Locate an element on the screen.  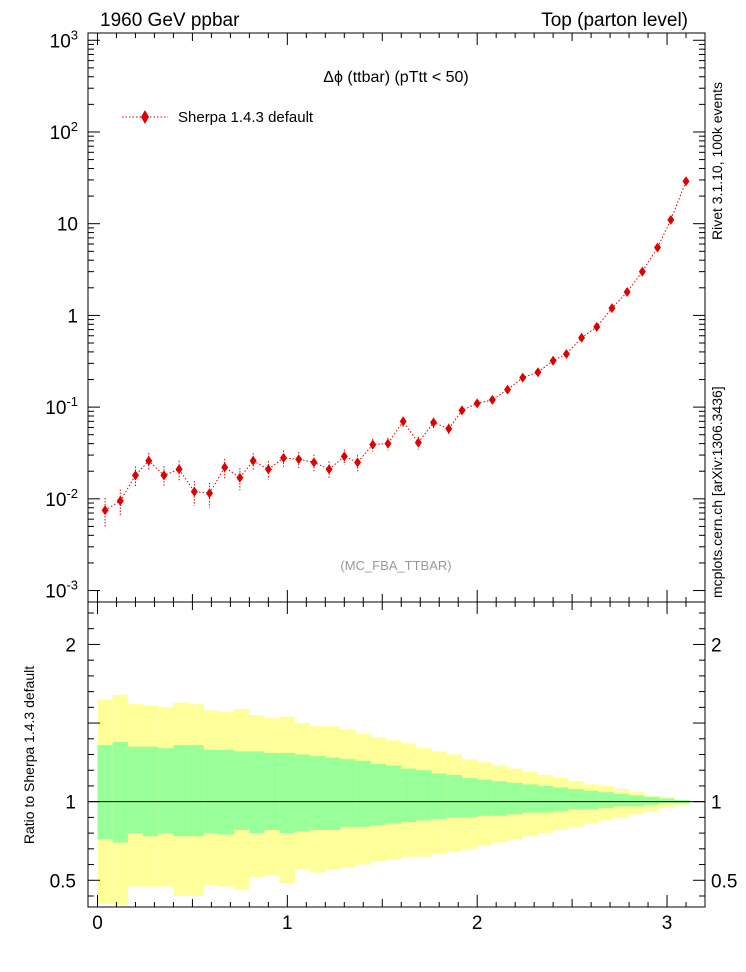
ratio-y-tick-label-right: 2 is located at coordinates (716, 645).